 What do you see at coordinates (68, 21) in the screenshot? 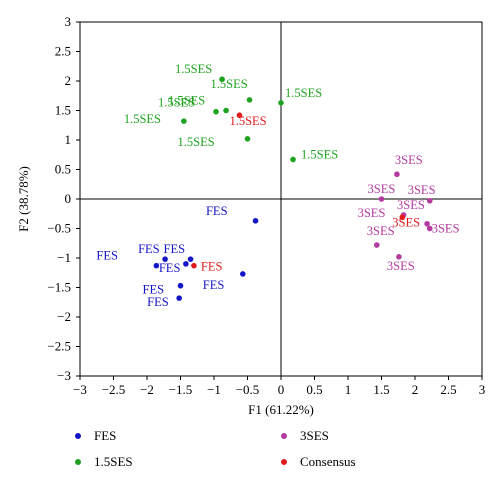
I see `y-tick-label: 3` at bounding box center [68, 21].